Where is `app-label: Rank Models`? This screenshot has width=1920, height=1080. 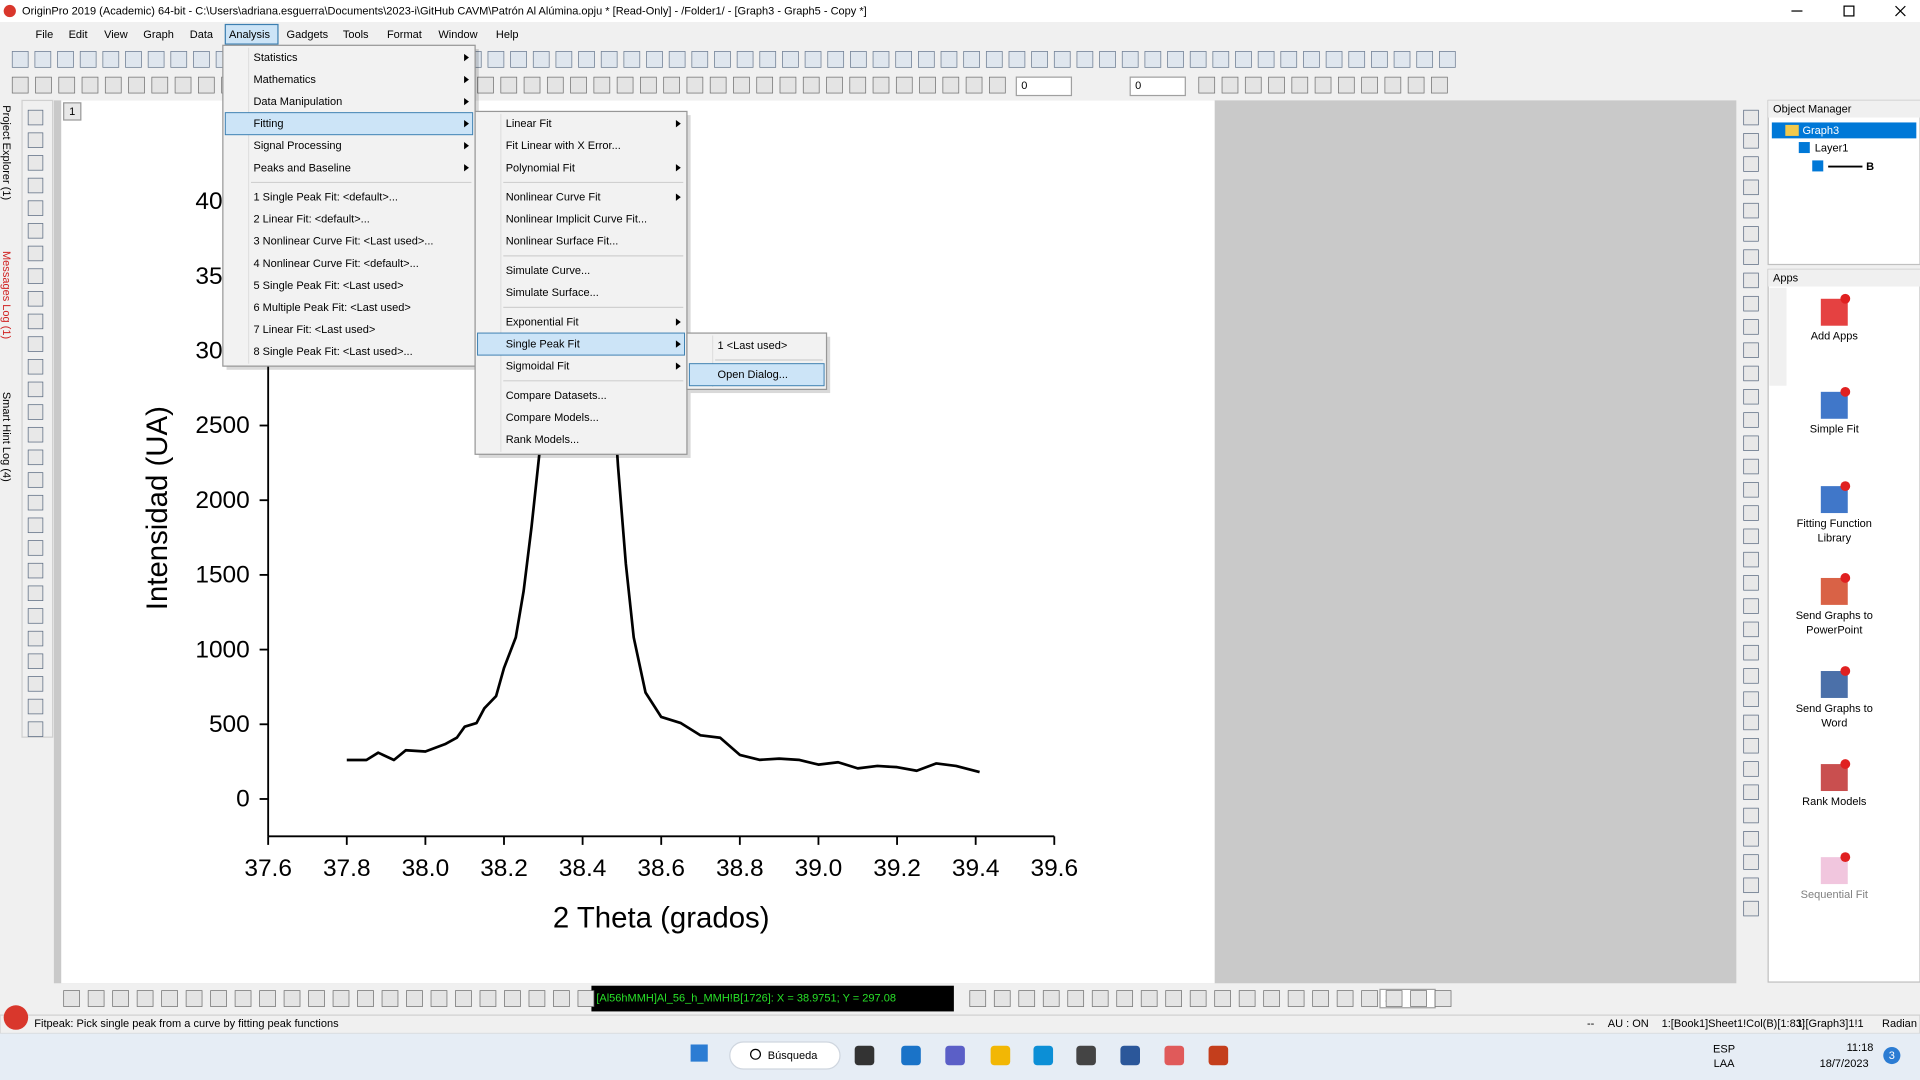
app-label: Rank Models is located at coordinates (1834, 802).